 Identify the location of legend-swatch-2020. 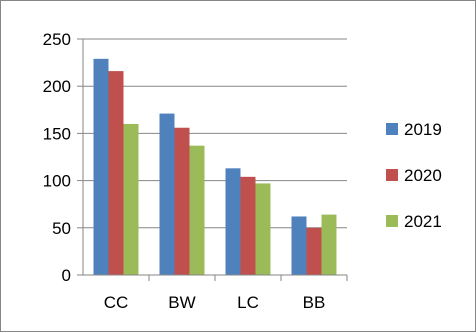
(392, 175).